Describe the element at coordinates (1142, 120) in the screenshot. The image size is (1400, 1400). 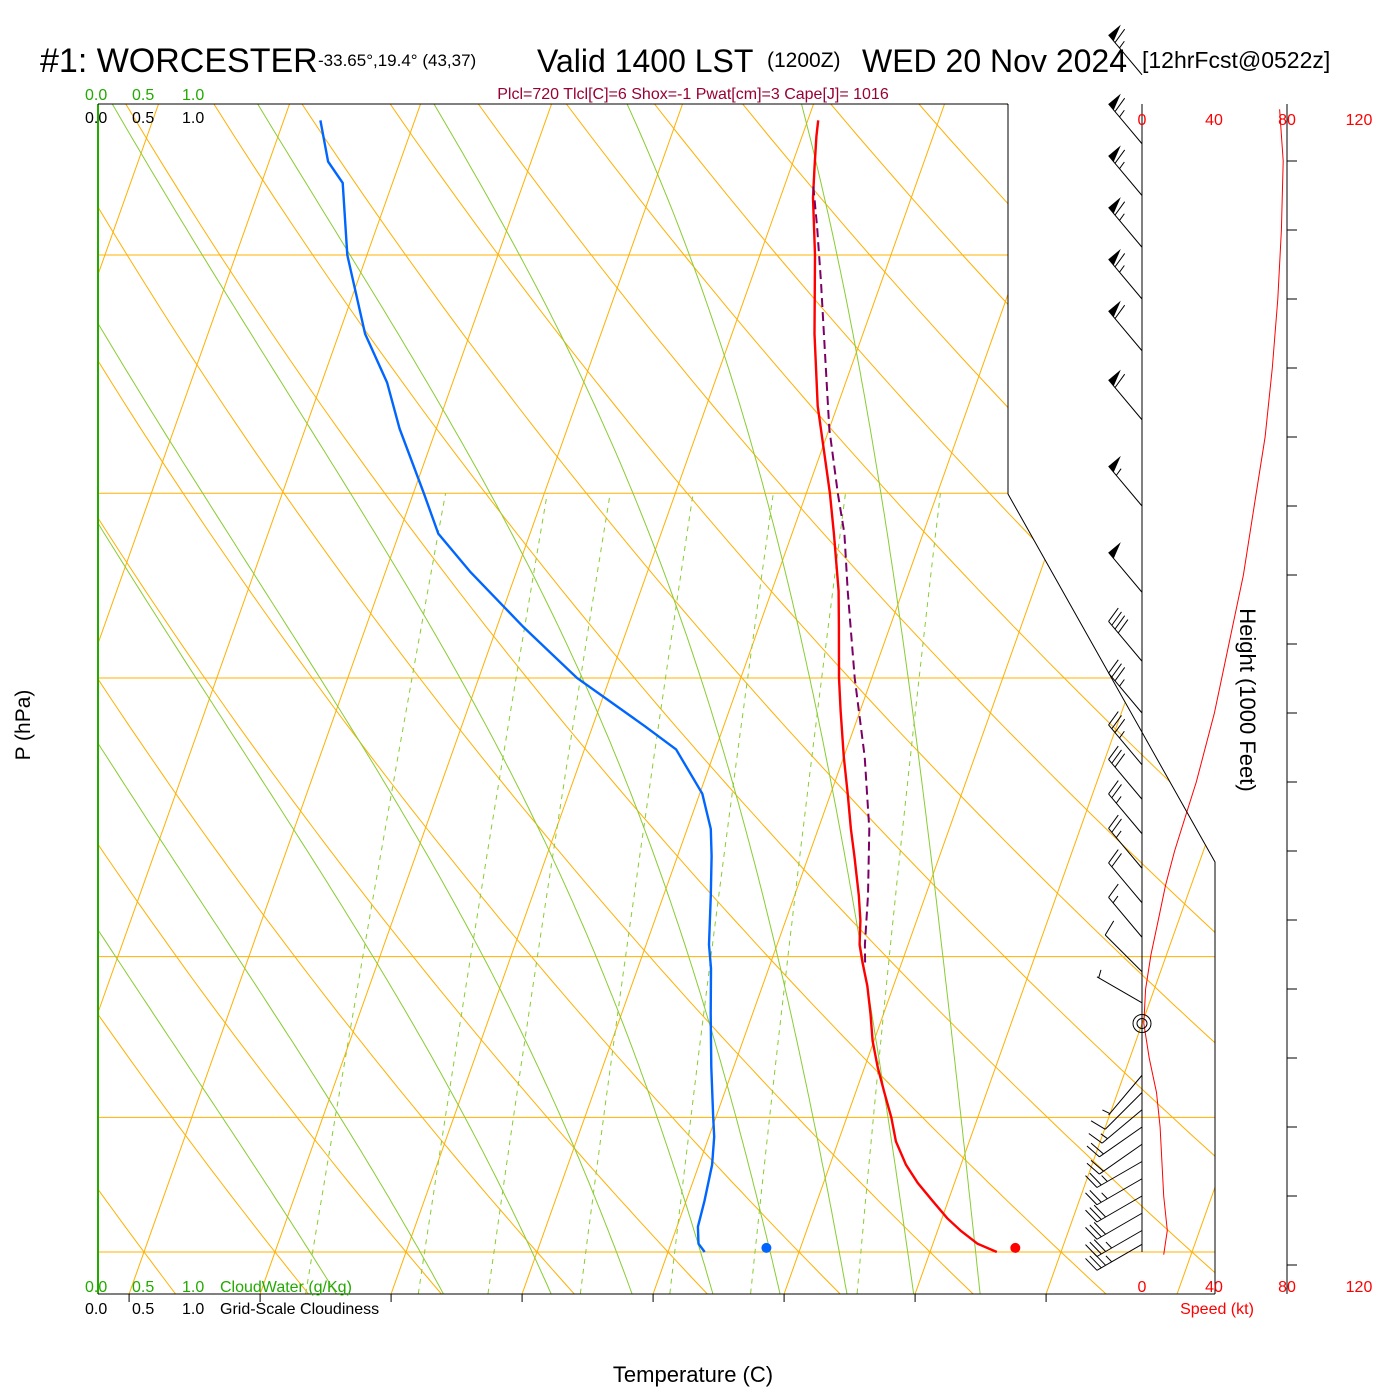
I see `speed-tick-top: 0` at that location.